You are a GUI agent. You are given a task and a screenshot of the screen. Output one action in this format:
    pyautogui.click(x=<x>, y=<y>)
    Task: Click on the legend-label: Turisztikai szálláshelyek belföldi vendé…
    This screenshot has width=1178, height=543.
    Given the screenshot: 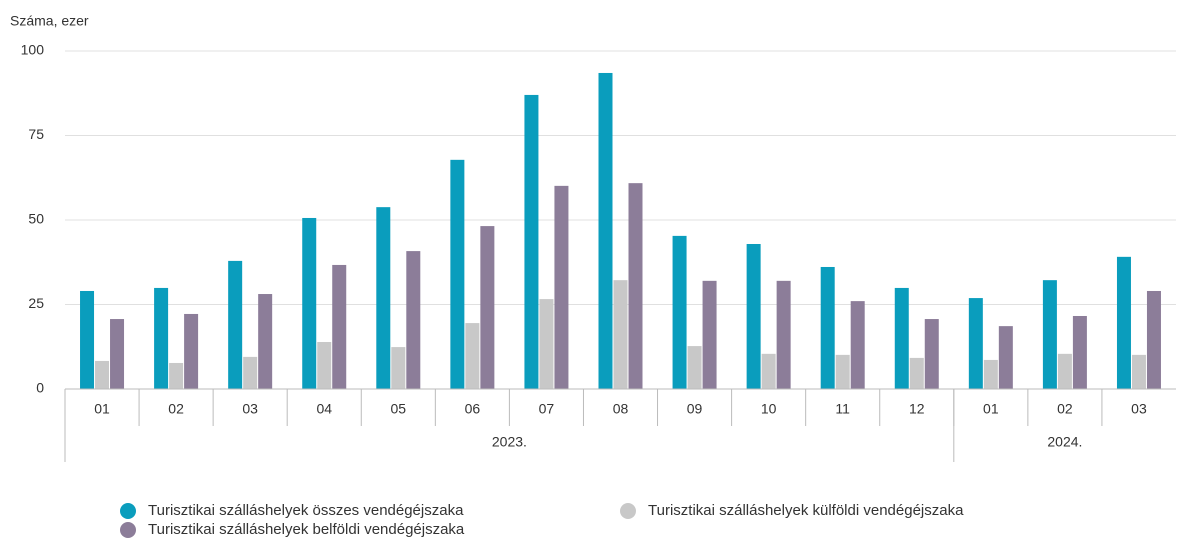 What is the action you would take?
    pyautogui.click(x=306, y=529)
    